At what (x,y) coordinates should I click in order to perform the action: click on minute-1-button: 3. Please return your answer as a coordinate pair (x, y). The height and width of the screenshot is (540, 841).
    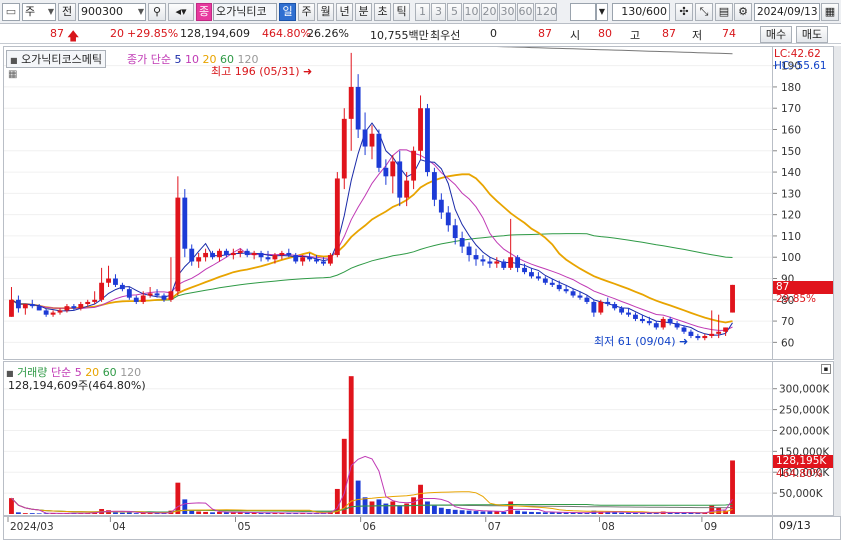
    Looking at the image, I should click on (438, 12).